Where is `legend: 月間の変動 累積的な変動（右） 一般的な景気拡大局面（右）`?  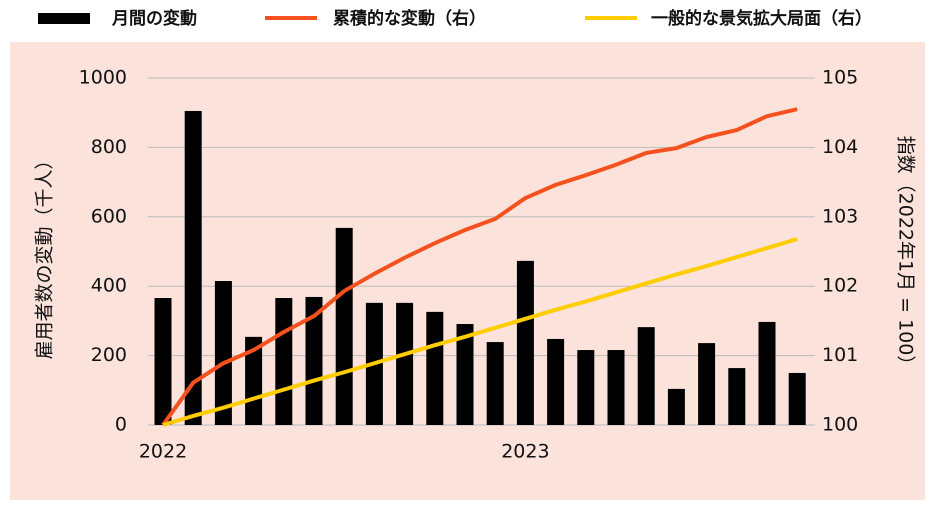 legend: 月間の変動 累積的な変動（右） 一般的な景気拡大局面（右） is located at coordinates (455, 18).